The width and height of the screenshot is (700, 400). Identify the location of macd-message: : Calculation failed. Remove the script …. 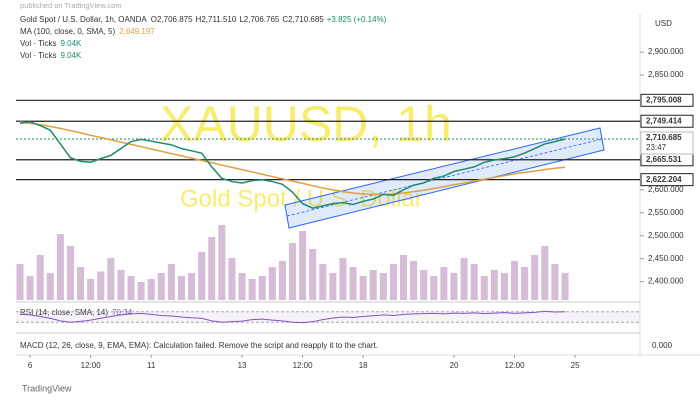
(263, 345).